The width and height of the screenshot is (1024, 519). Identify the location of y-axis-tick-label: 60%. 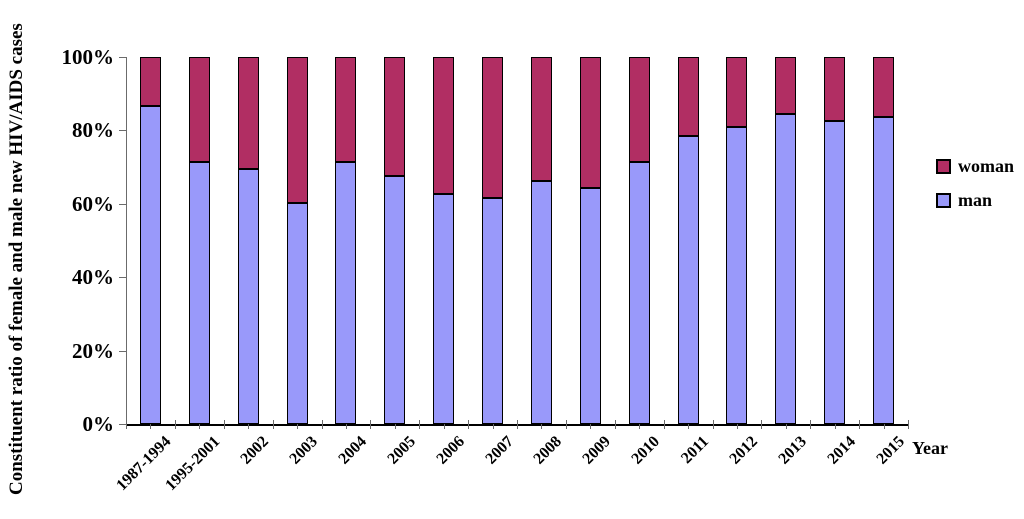
(93, 203).